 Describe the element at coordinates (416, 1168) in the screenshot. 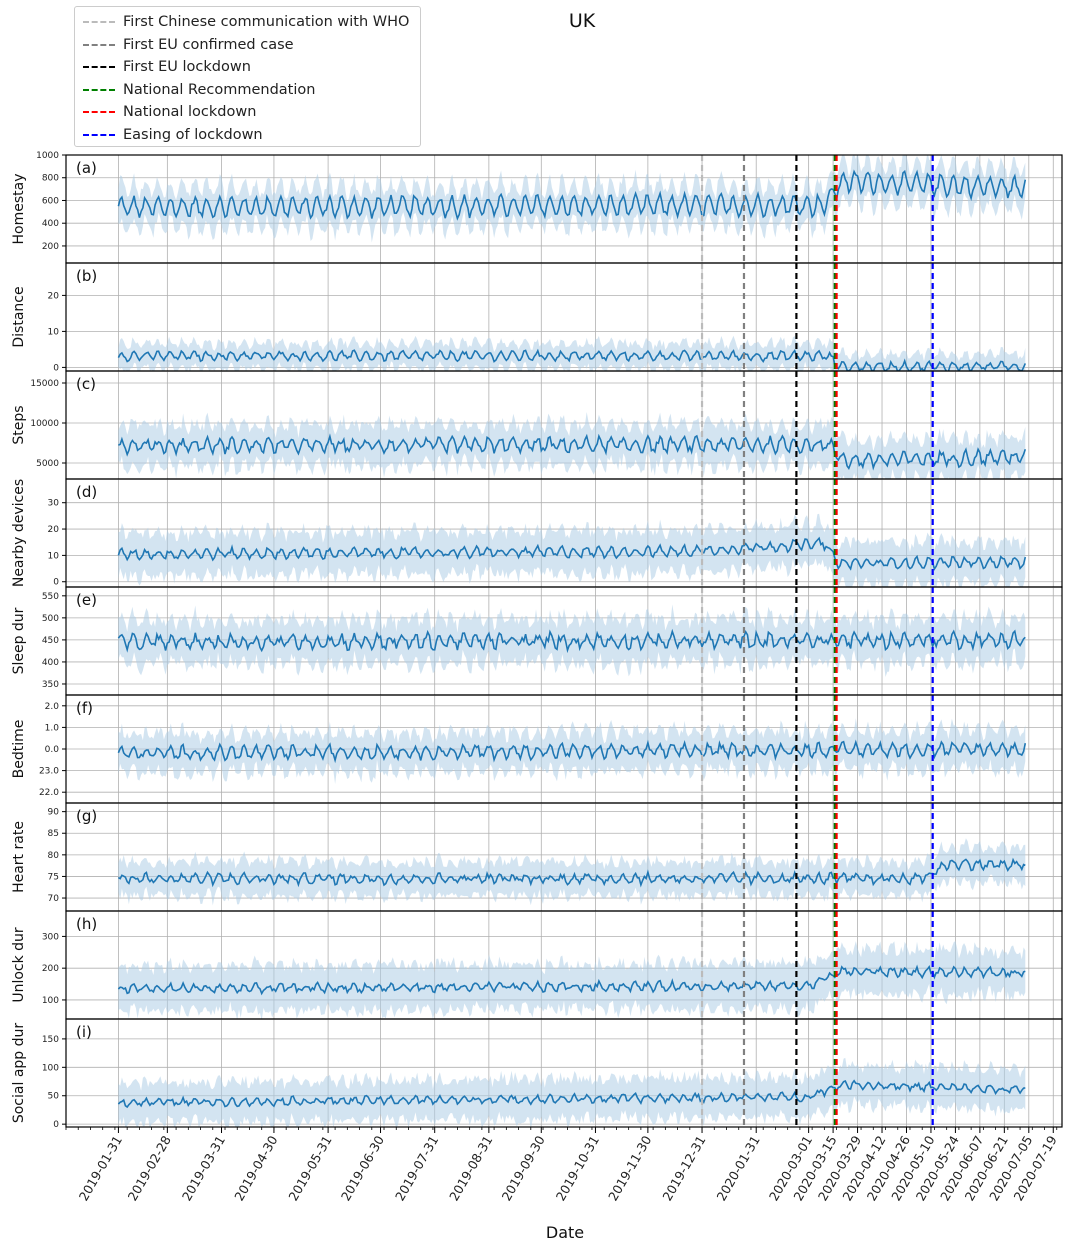

I see `x-tick-label: 2019-07-31` at that location.